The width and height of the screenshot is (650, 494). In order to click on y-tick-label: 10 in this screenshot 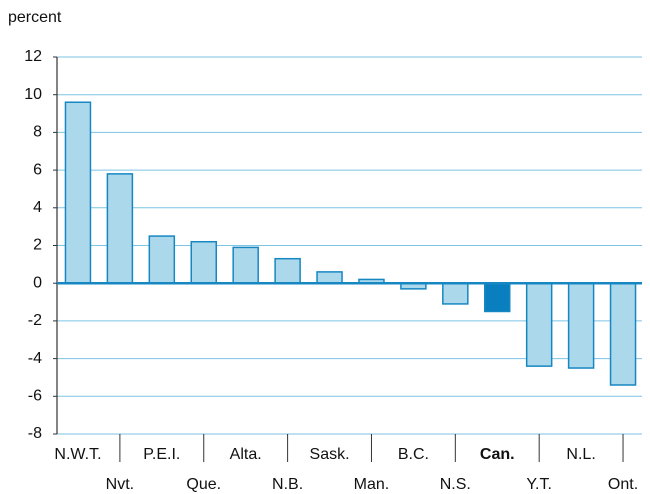, I will do `click(33, 94)`.